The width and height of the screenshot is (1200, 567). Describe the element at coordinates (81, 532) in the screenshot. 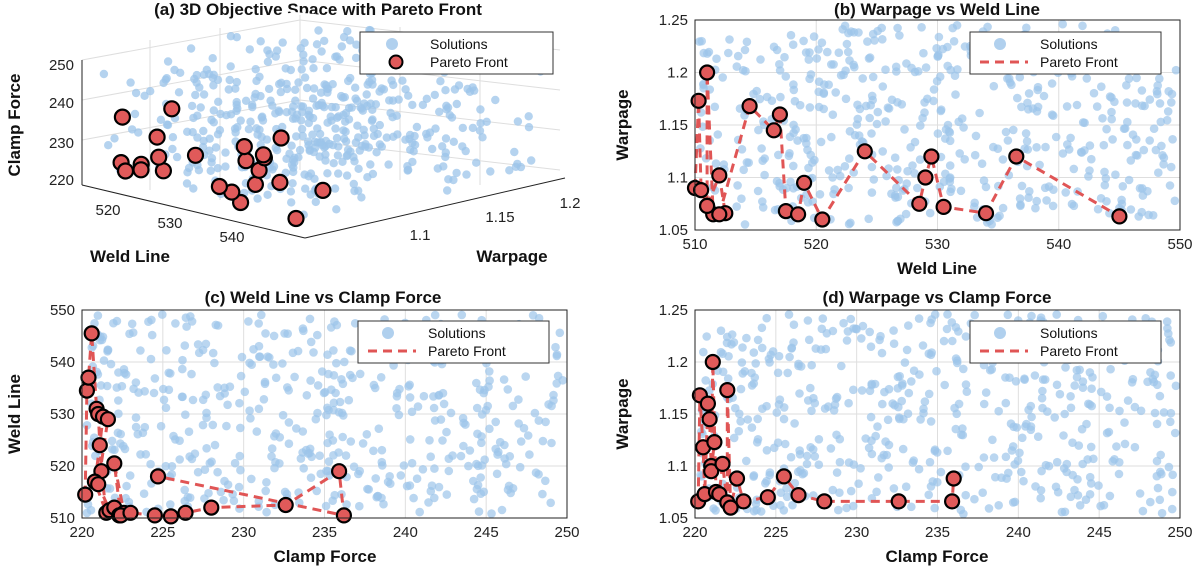

I see `x-tick-label: 220` at that location.